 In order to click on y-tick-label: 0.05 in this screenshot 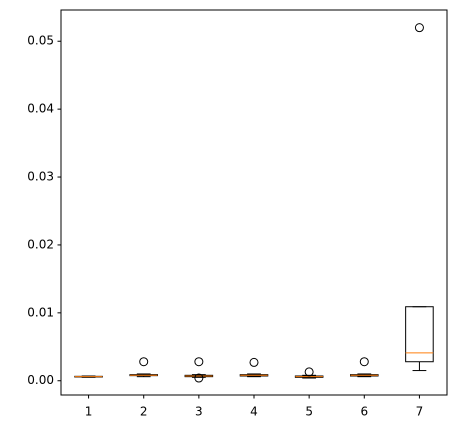, I will do `click(40, 41)`.